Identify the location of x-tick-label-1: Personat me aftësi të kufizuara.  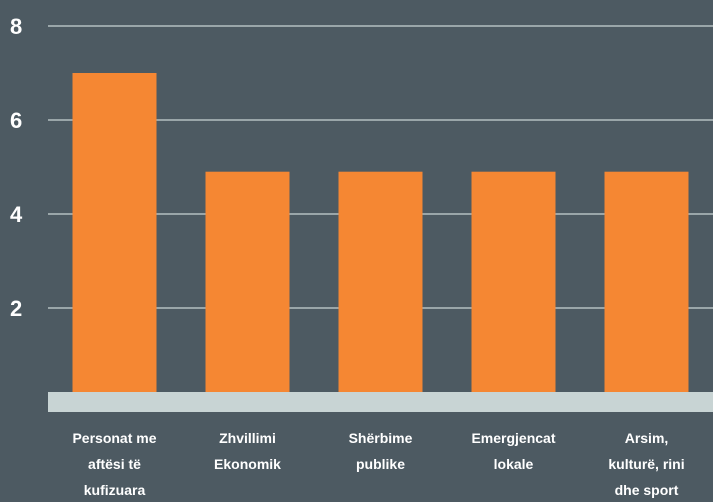
(114, 464).